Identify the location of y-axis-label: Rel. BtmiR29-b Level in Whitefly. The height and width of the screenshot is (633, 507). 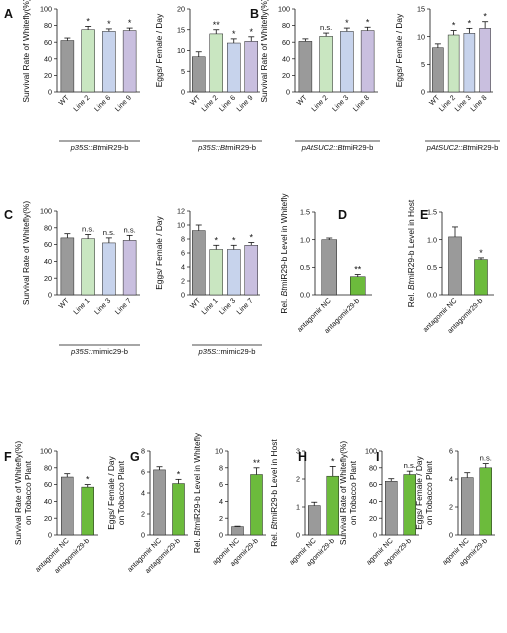
(197, 492).